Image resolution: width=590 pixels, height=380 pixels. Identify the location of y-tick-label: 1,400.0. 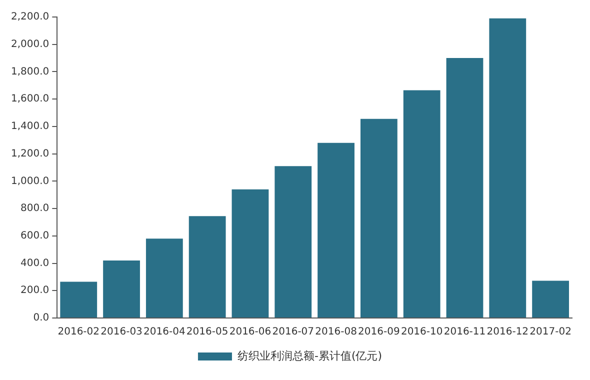
(30, 126).